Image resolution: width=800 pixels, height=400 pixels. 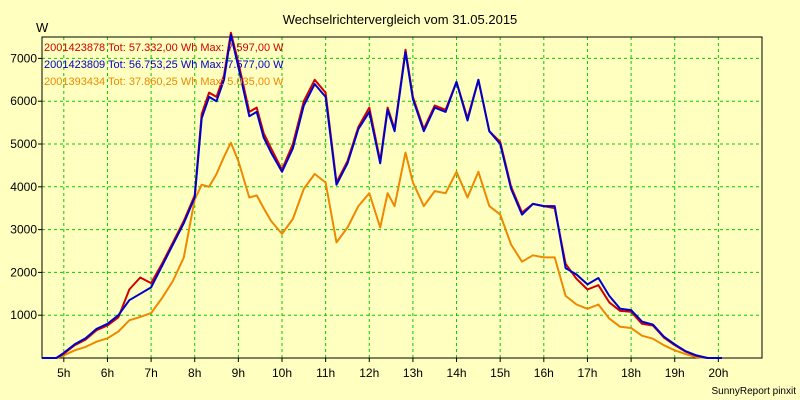 I want to click on x-tick-label: 13h, so click(x=413, y=373).